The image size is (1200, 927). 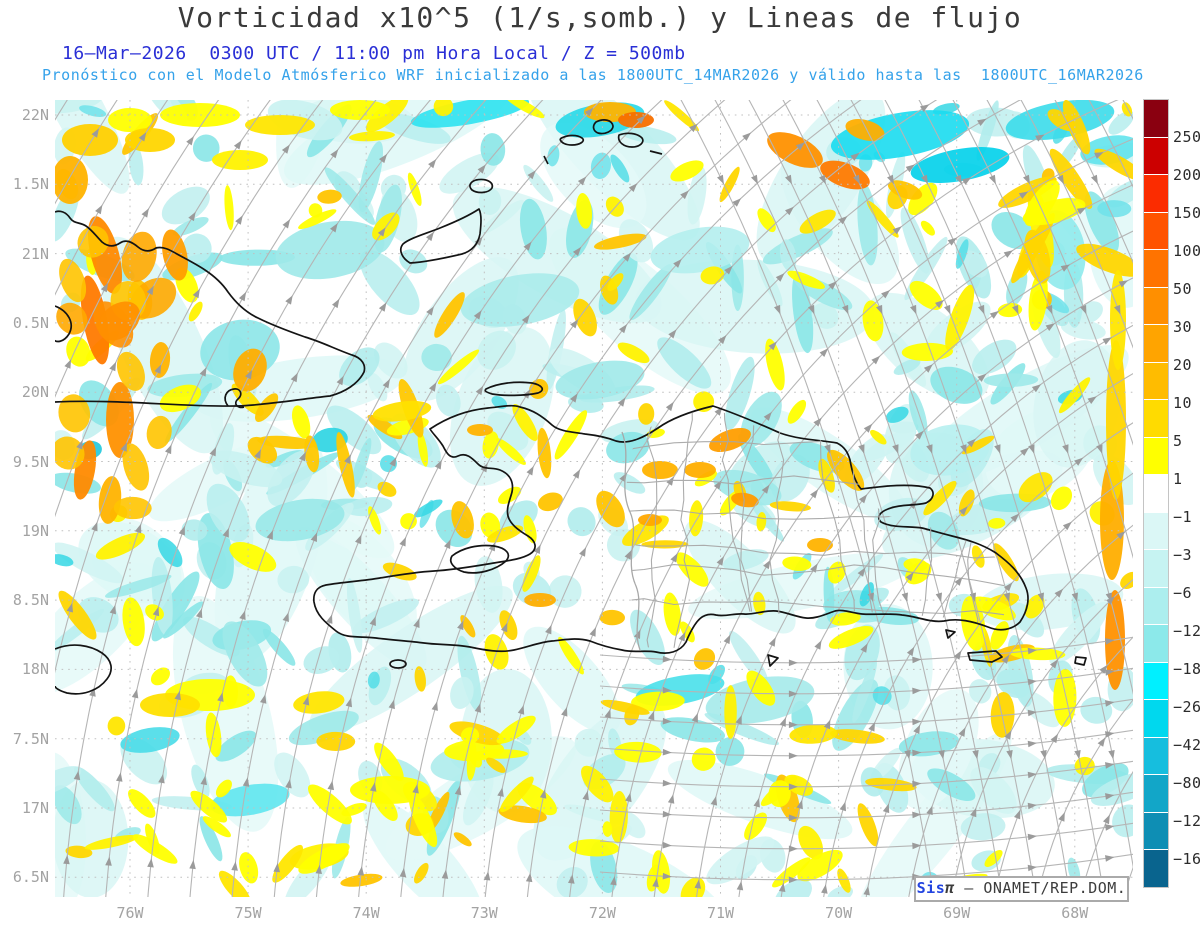 I want to click on colorbar-tick-label: −3, so click(x=1183, y=555).